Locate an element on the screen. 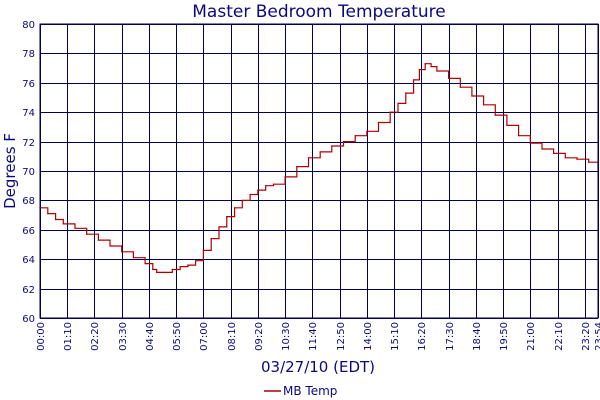  x-tick-label: 16:20 is located at coordinates (422, 336).